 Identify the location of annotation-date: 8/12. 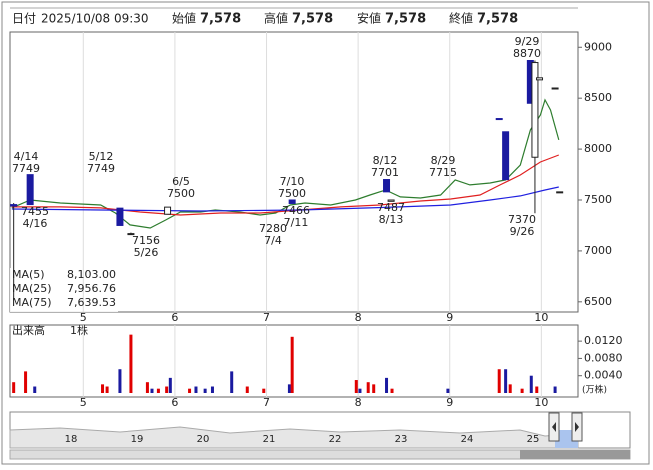
(385, 160).